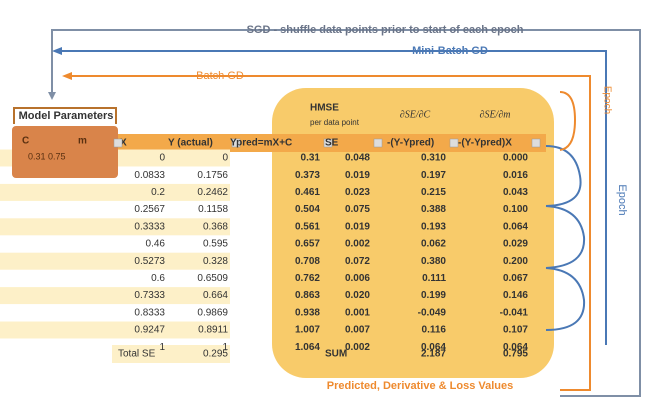 The height and width of the screenshot is (406, 656). What do you see at coordinates (307, 295) in the screenshot?
I see `cell: 0.863` at bounding box center [307, 295].